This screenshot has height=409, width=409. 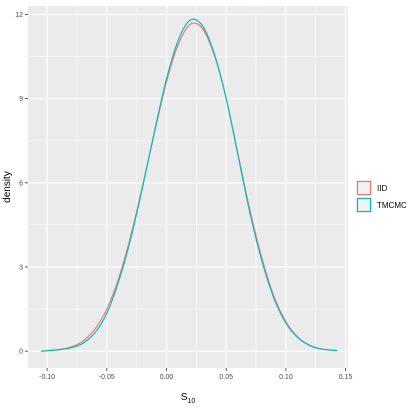 What do you see at coordinates (21, 352) in the screenshot?
I see `y-tick-label: 0` at bounding box center [21, 352].